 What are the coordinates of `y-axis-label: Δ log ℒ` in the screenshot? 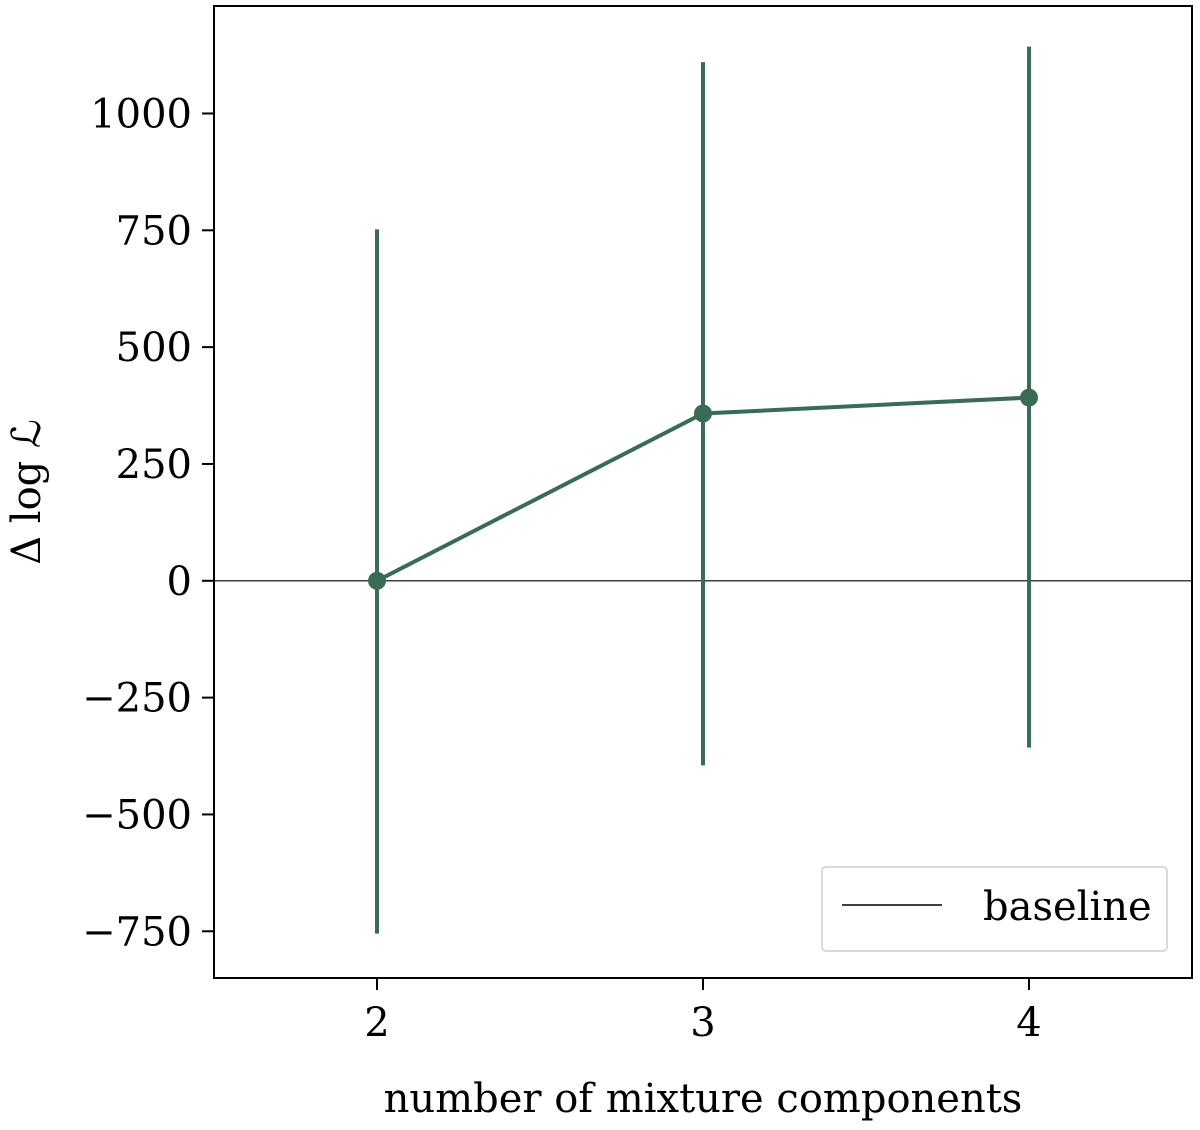 It's located at (27, 492).